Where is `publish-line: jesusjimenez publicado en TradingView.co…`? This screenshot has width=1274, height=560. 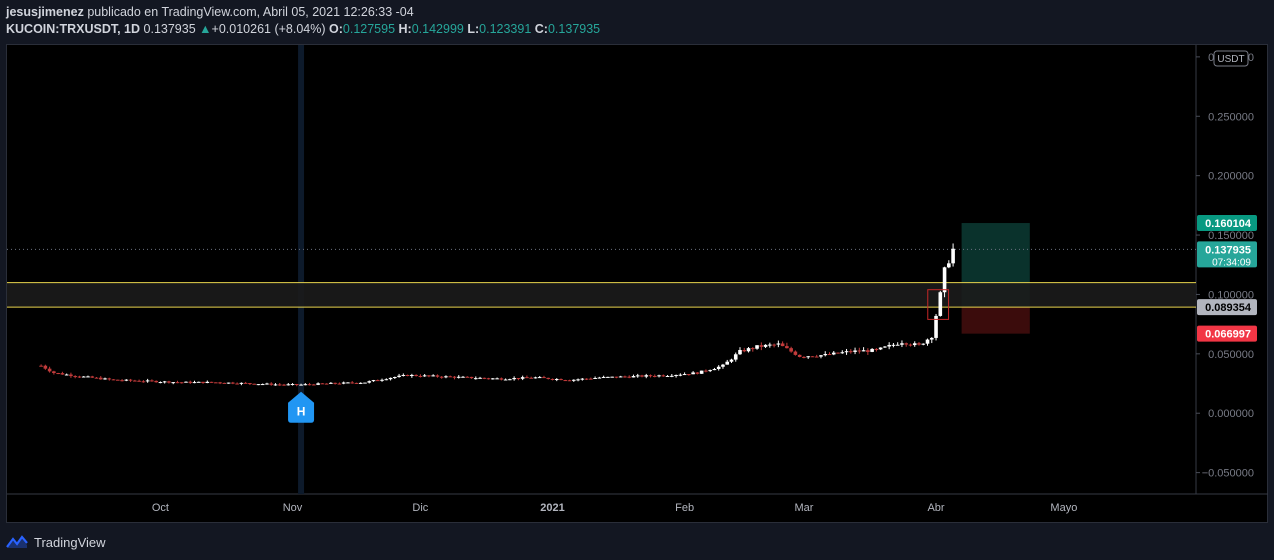
publish-line: jesusjimenez publicado en TradingView.co… is located at coordinates (303, 12).